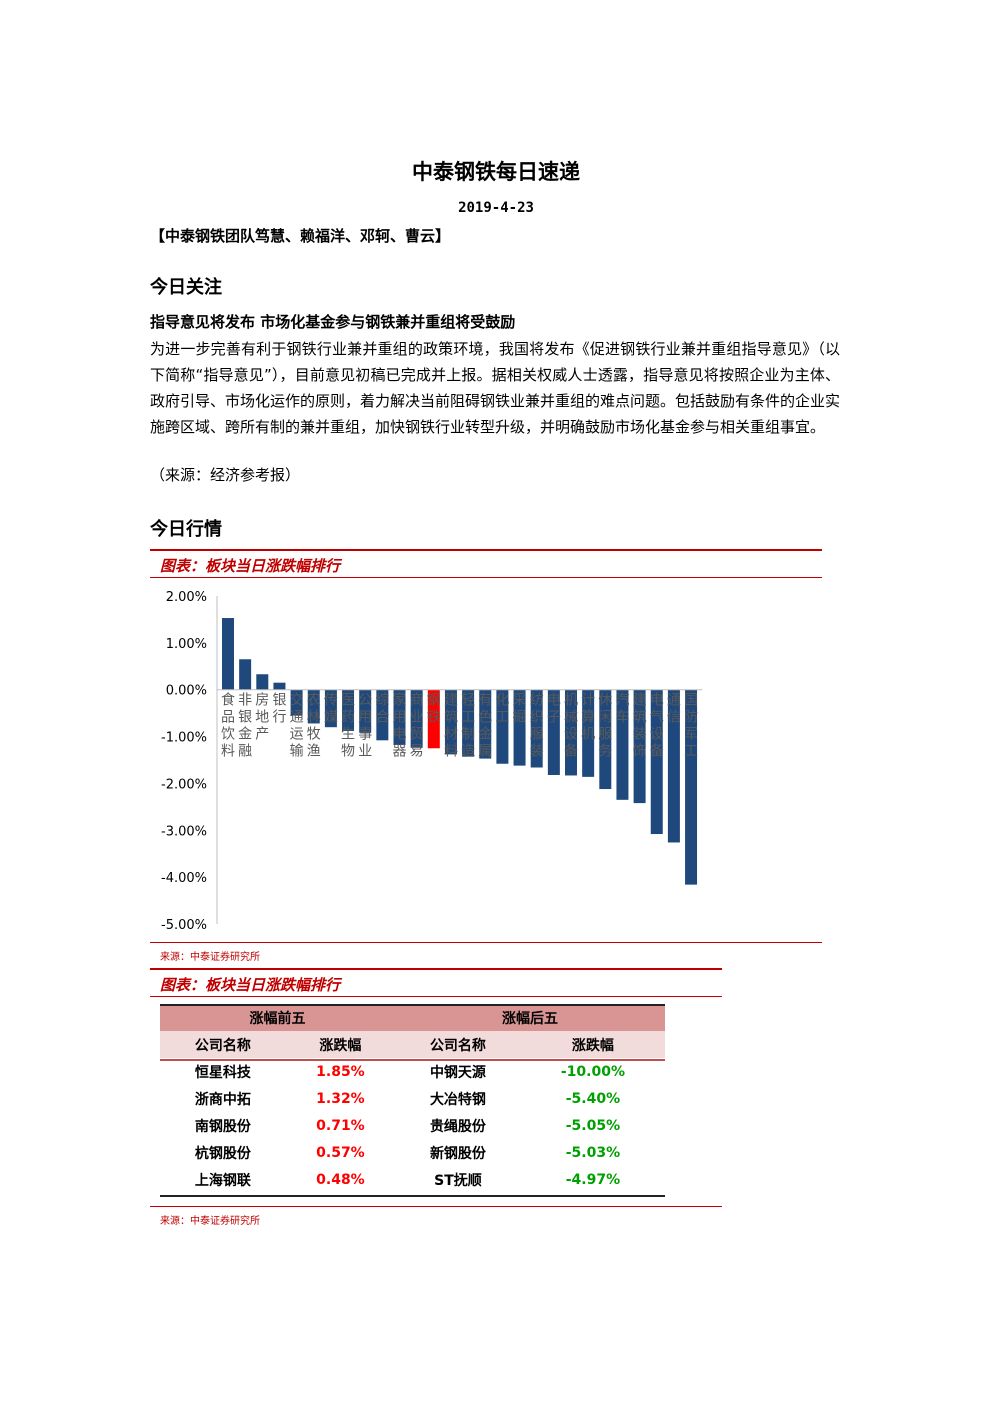 This screenshot has height=1403, width=992. Describe the element at coordinates (184, 925) in the screenshot. I see `y-tick-label: -5.00%` at that location.